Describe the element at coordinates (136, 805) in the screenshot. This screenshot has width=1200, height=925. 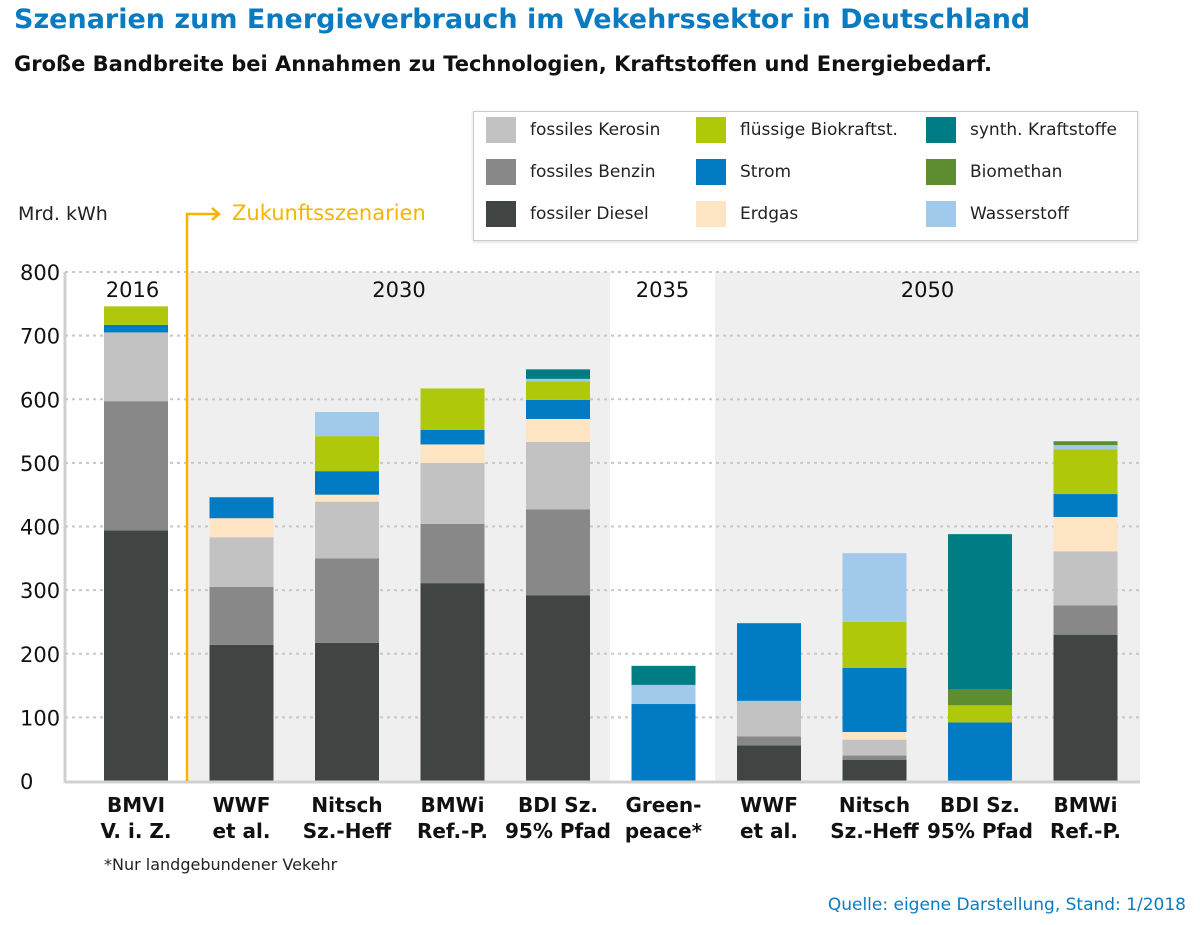
I see `x-tick-label: BMVI` at that location.